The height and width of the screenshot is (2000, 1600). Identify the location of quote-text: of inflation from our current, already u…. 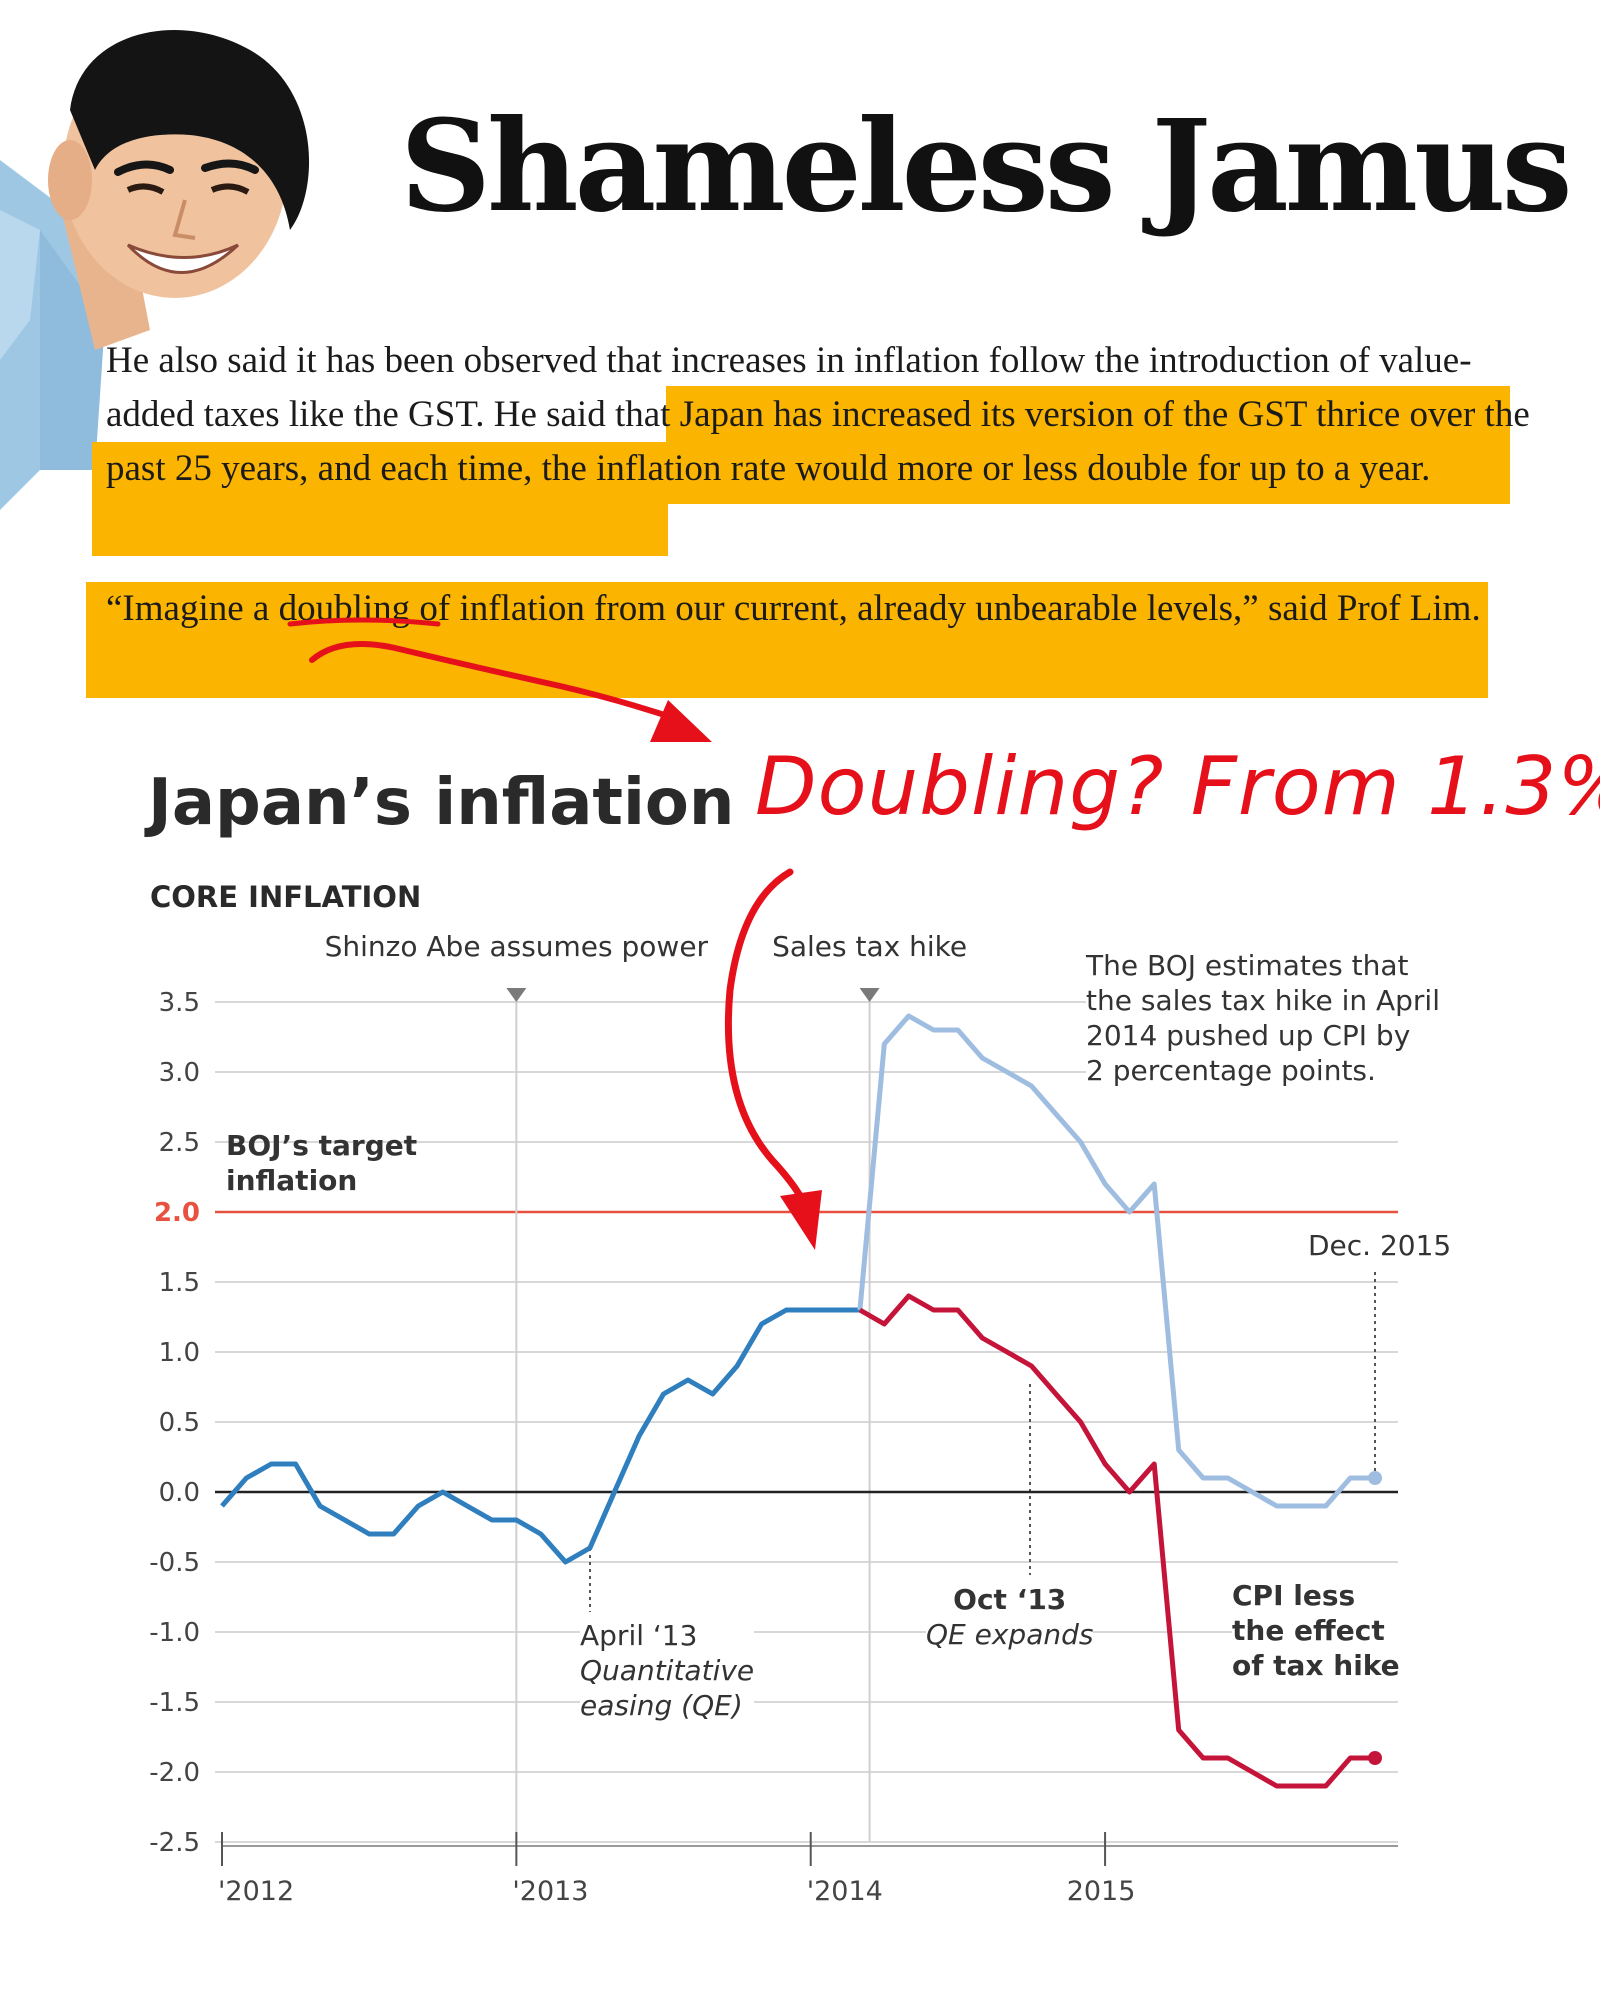
(945, 608).